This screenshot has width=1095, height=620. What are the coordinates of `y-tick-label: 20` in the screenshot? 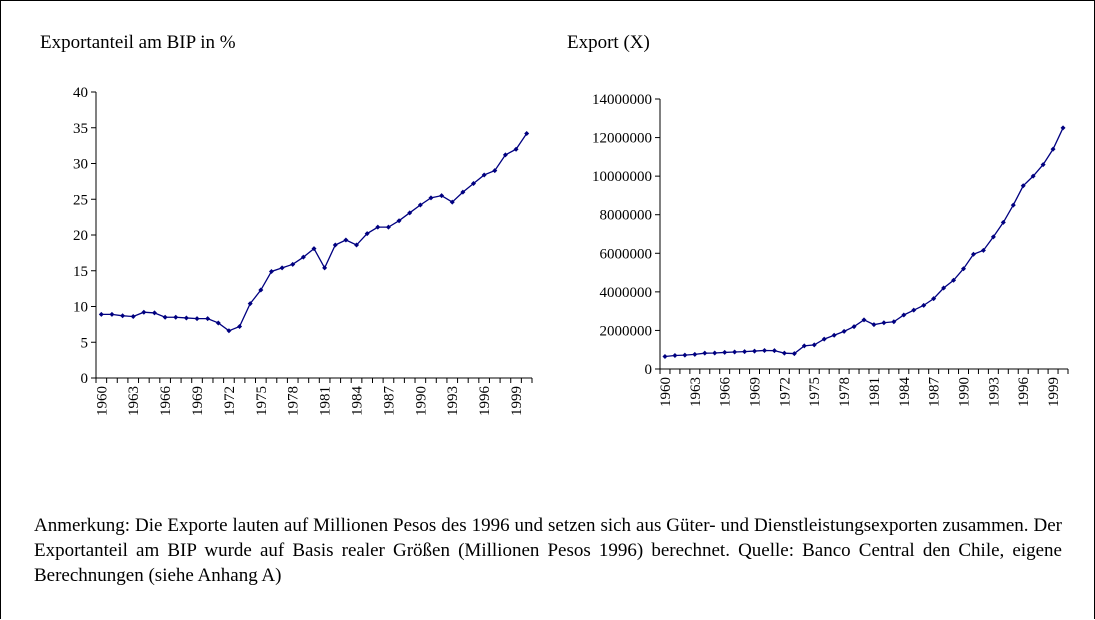 It's located at (80, 236).